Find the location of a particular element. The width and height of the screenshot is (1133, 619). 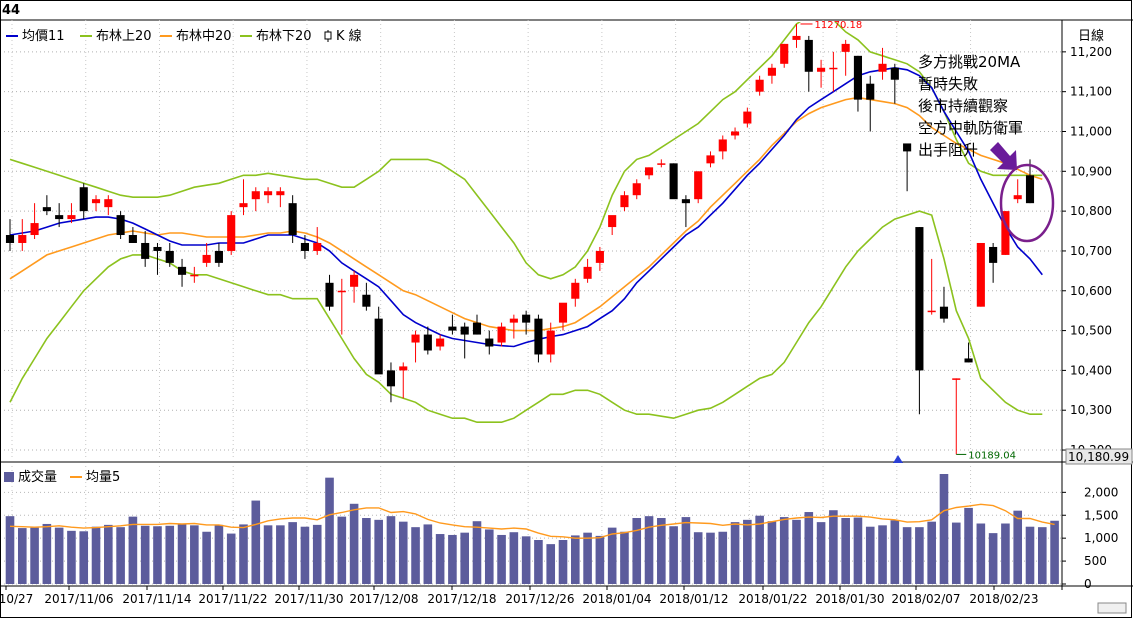

annotation-line: 出手阻升 is located at coordinates (948, 150).